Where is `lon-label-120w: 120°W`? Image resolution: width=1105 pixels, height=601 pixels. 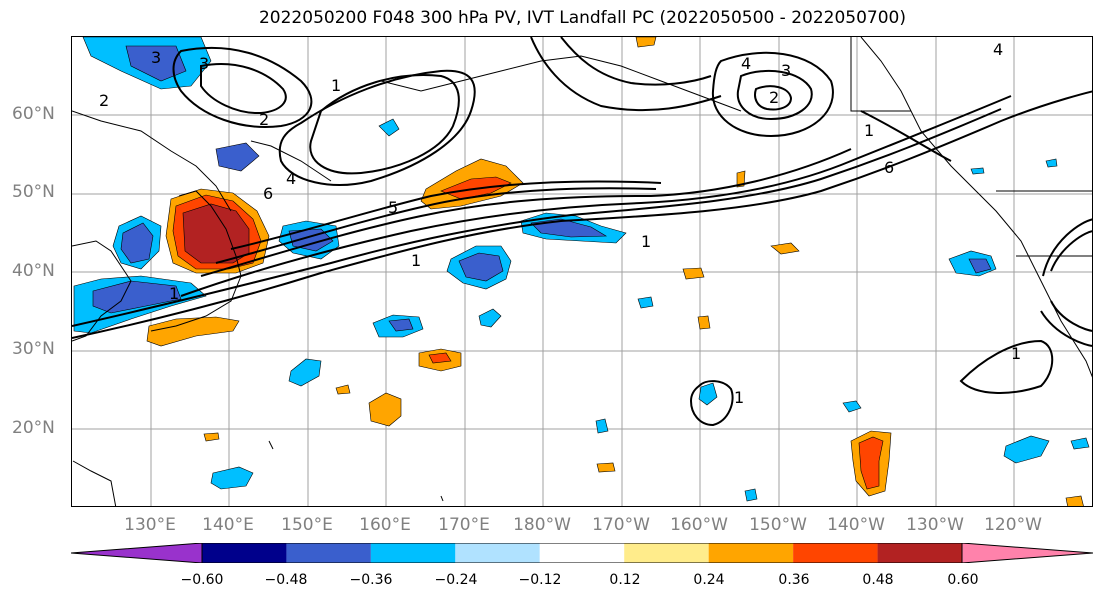 lon-label-120w: 120°W is located at coordinates (1013, 525).